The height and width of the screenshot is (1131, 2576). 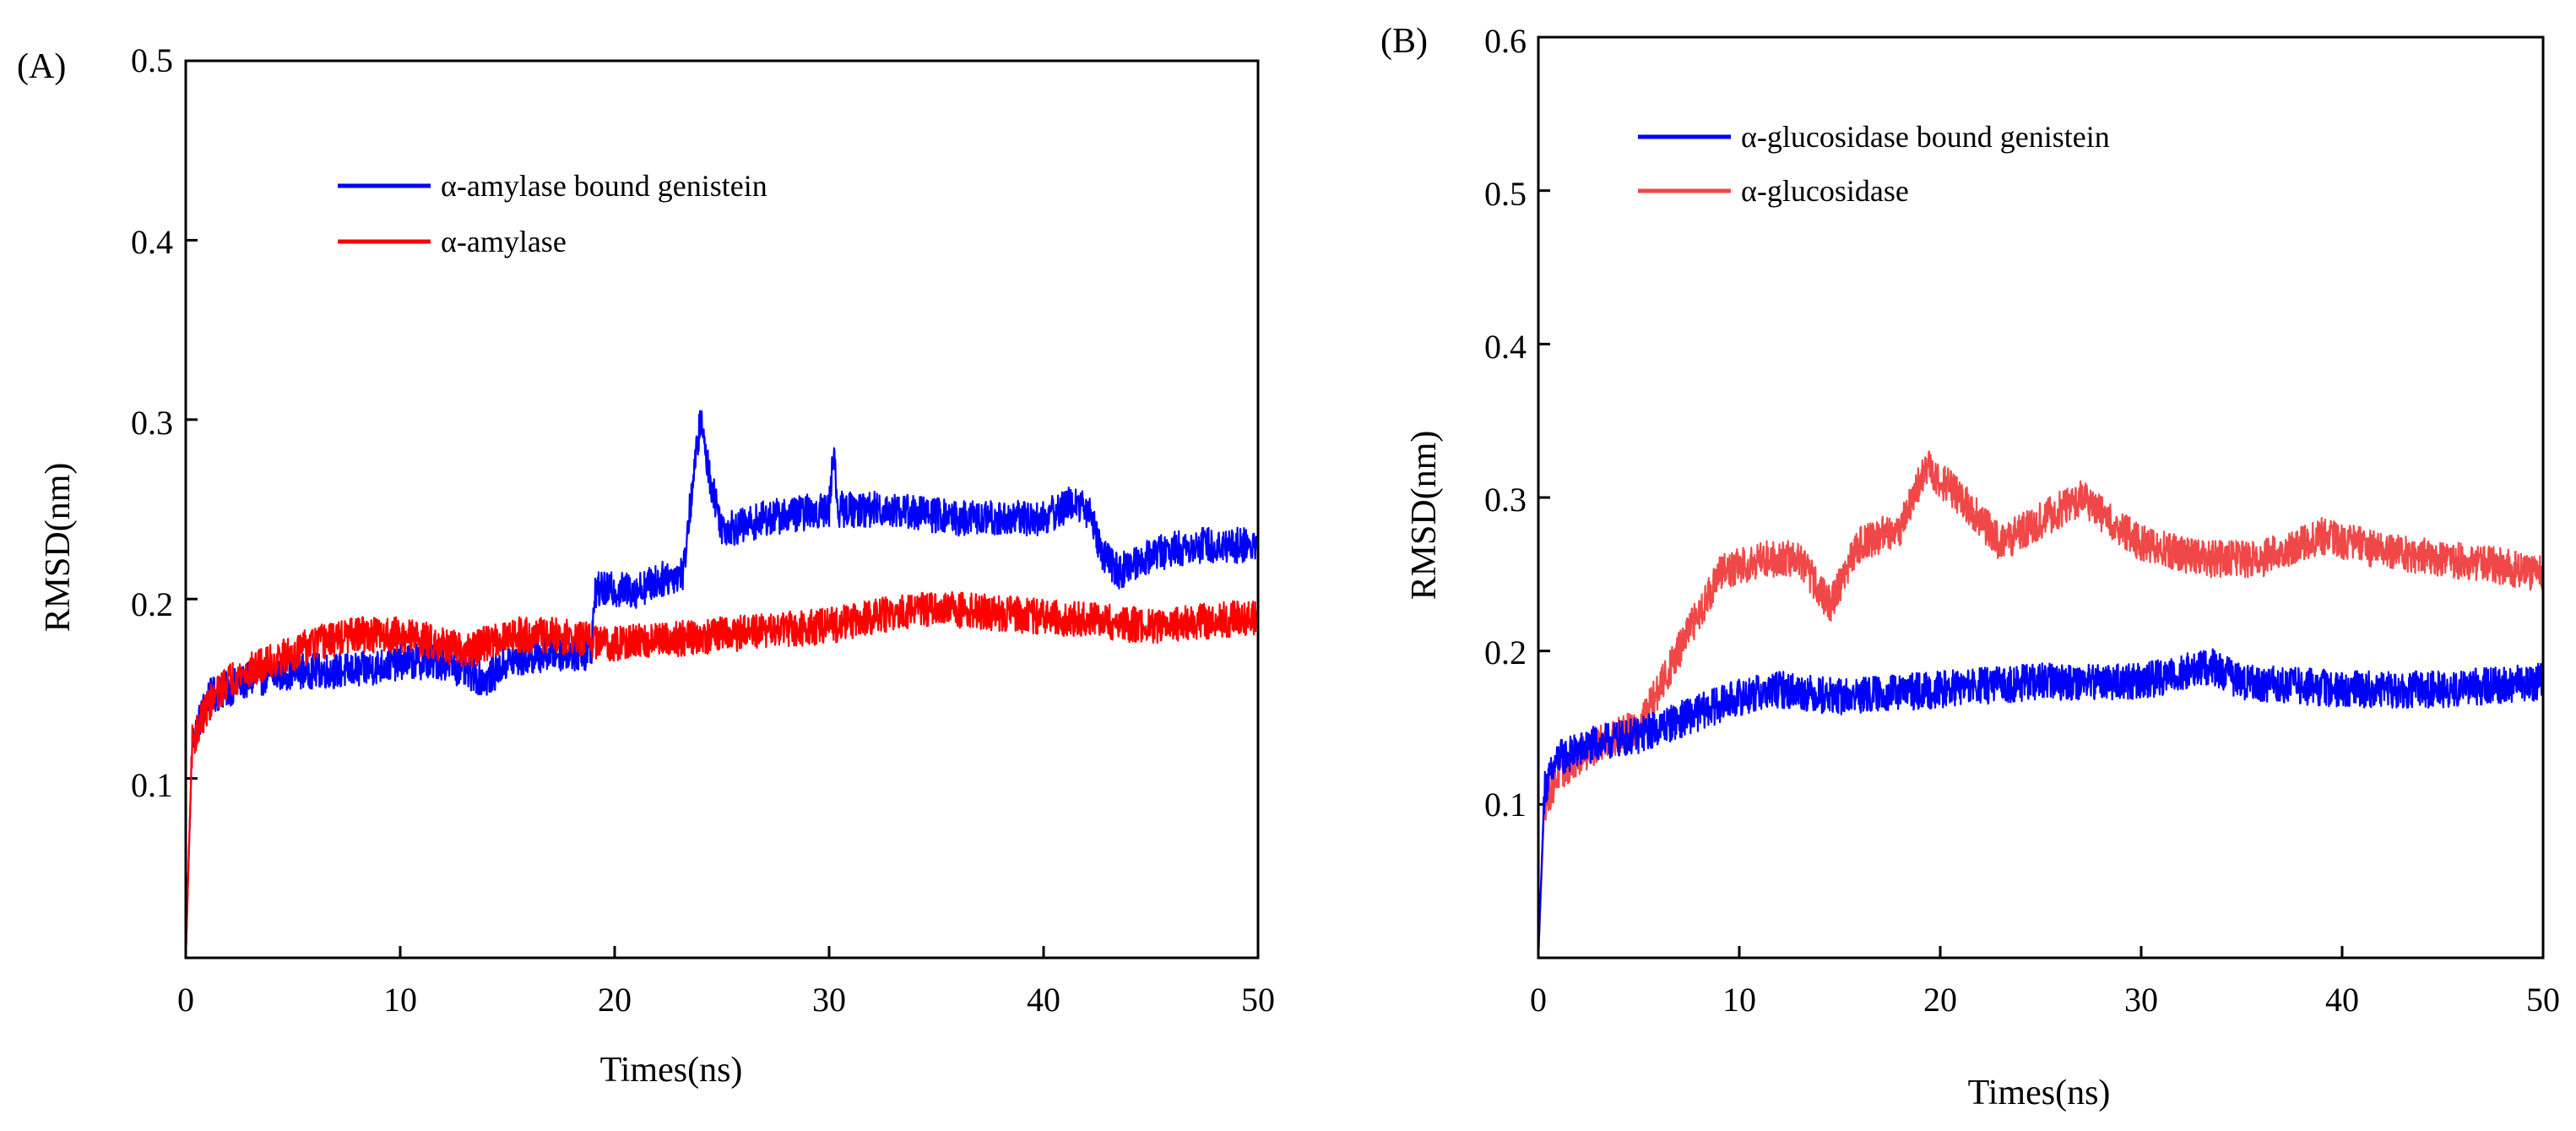 I want to click on panel-b-x-tick-labels: 0 10 20 30 40 50, so click(x=2045, y=1000).